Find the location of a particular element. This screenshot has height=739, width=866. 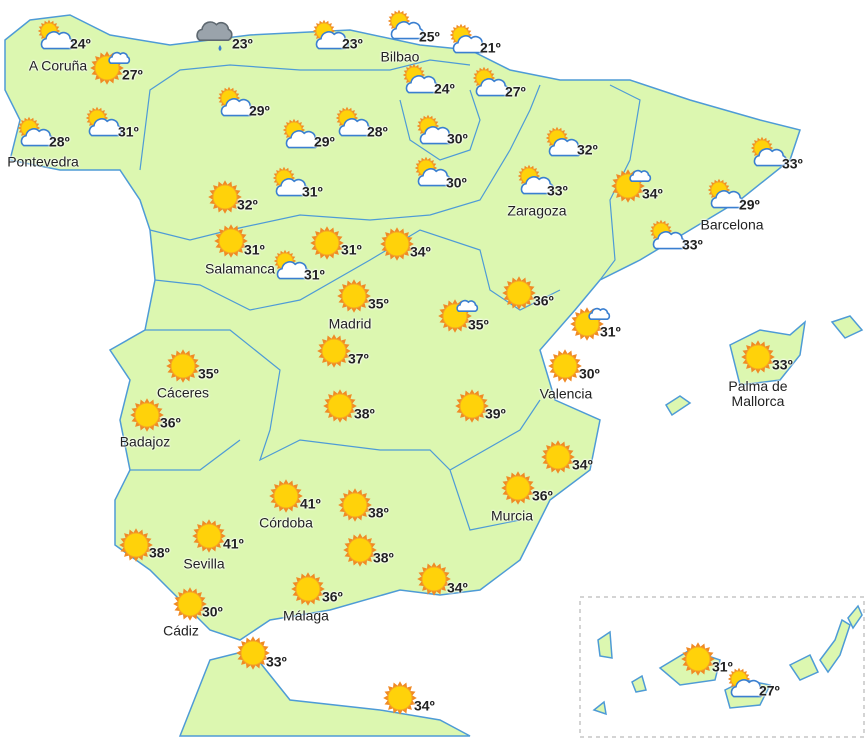

city-name: Barcelona is located at coordinates (732, 224).